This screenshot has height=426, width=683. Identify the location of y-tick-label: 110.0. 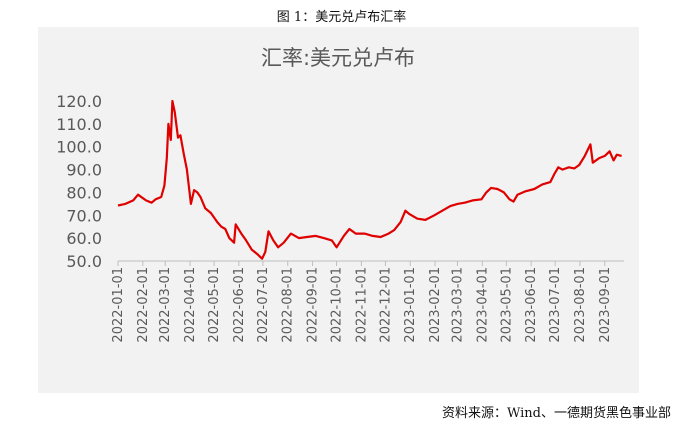
(79, 124).